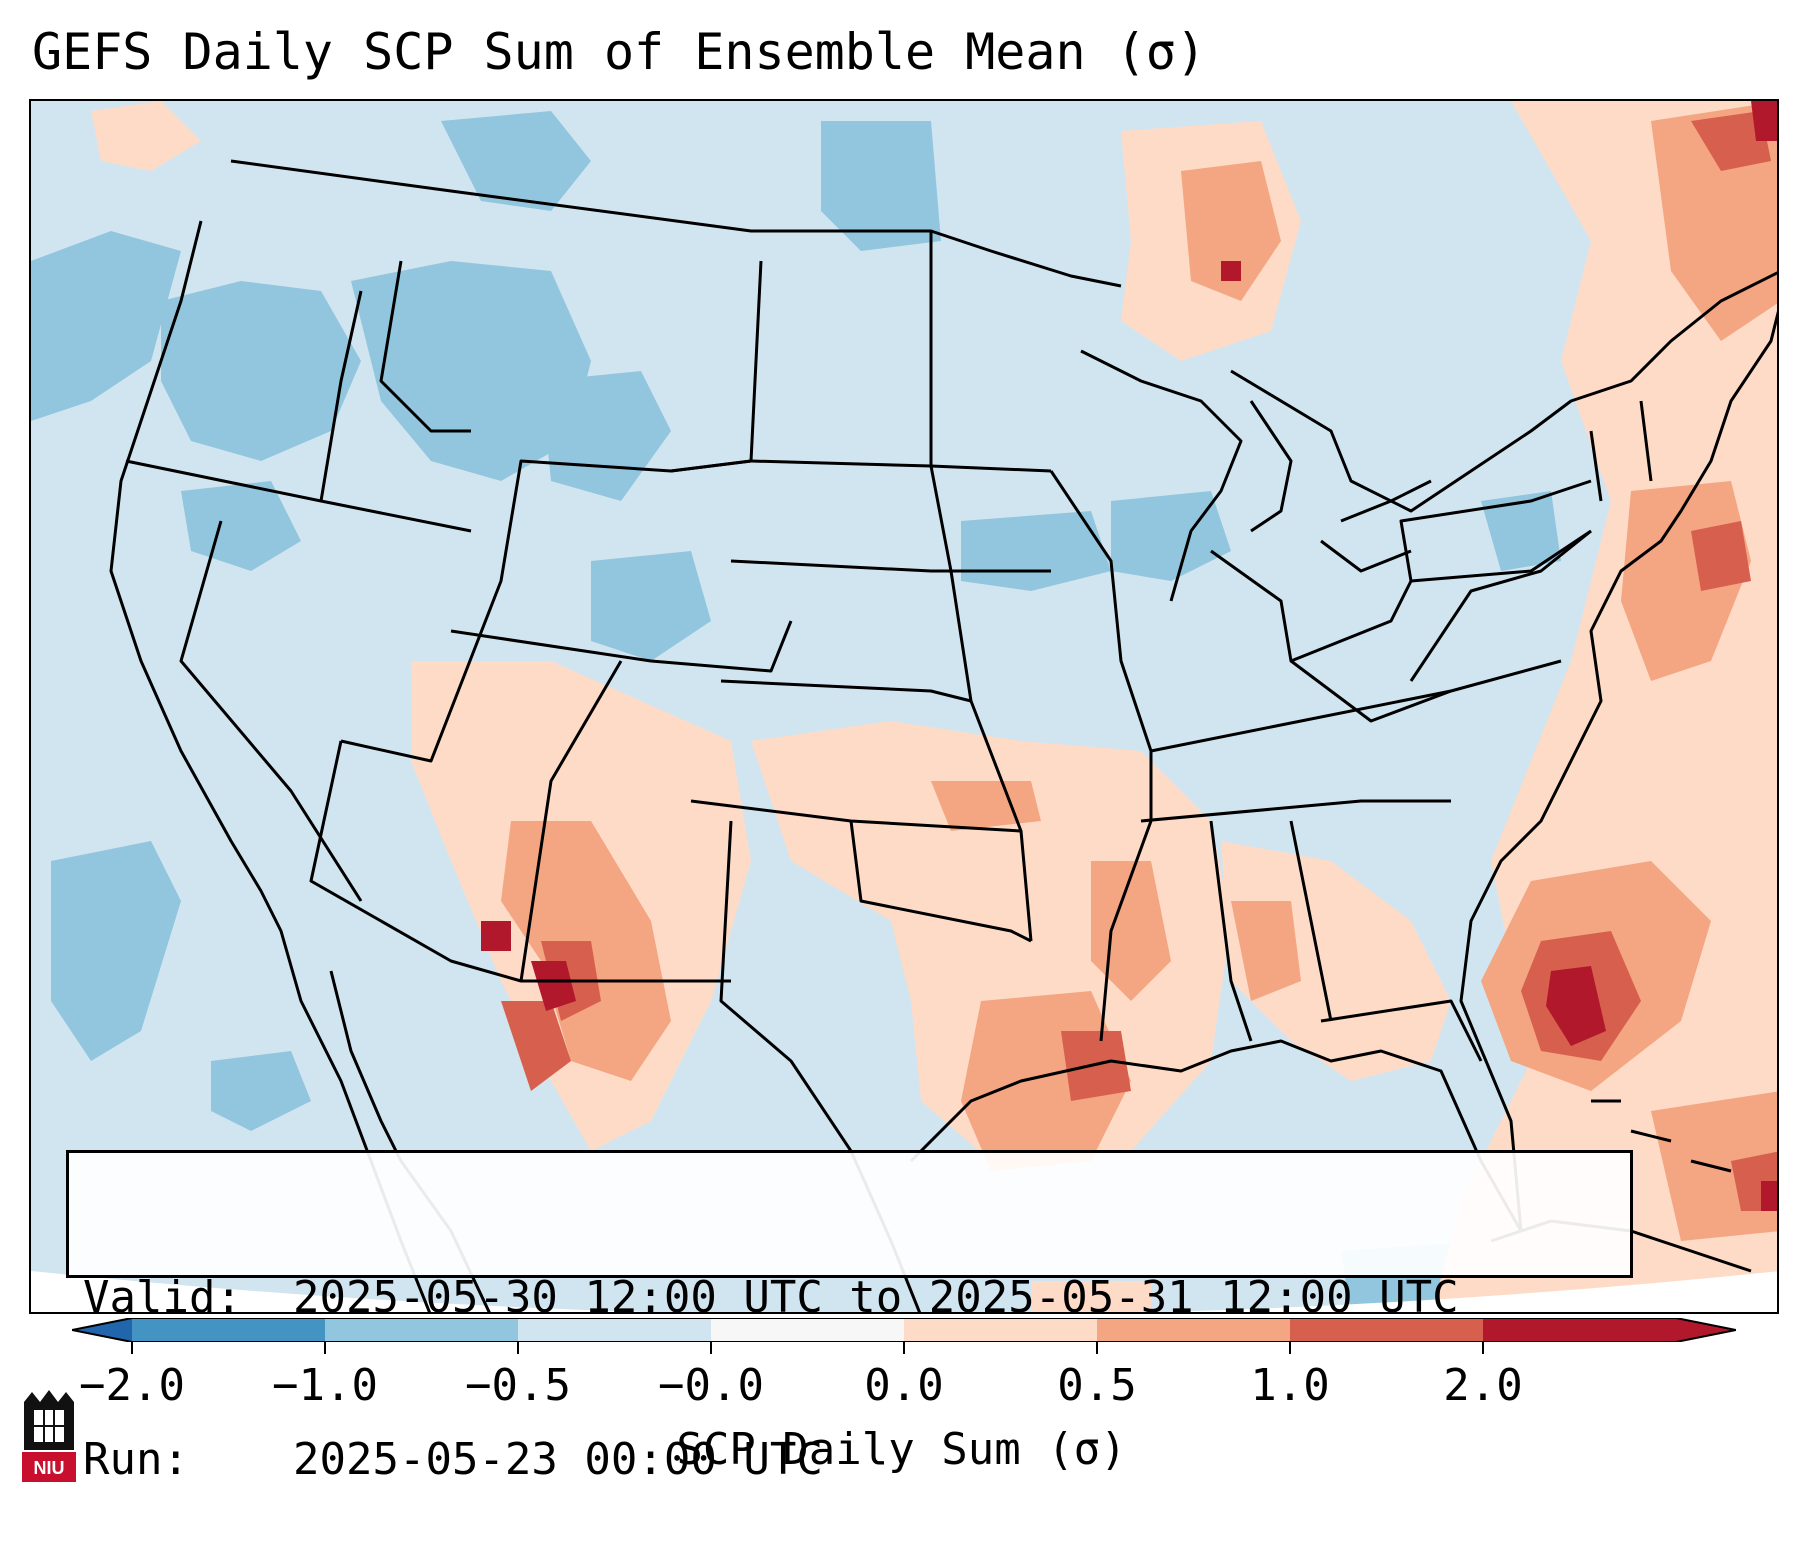 Image resolution: width=1803 pixels, height=1541 pixels. I want to click on projection-edge, so click(904, 1291).